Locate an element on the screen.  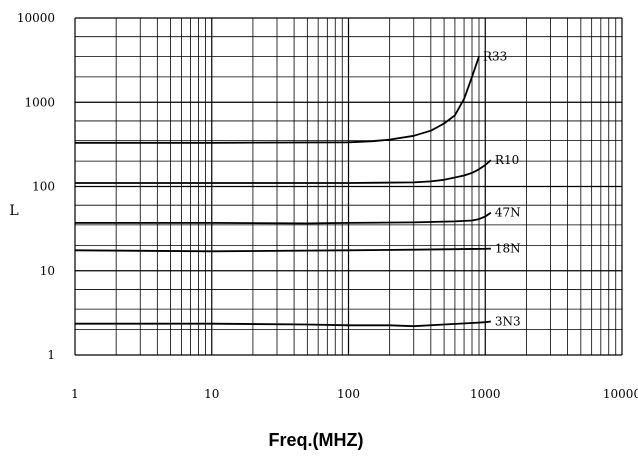
series-label-18n: 18N is located at coordinates (508, 249).